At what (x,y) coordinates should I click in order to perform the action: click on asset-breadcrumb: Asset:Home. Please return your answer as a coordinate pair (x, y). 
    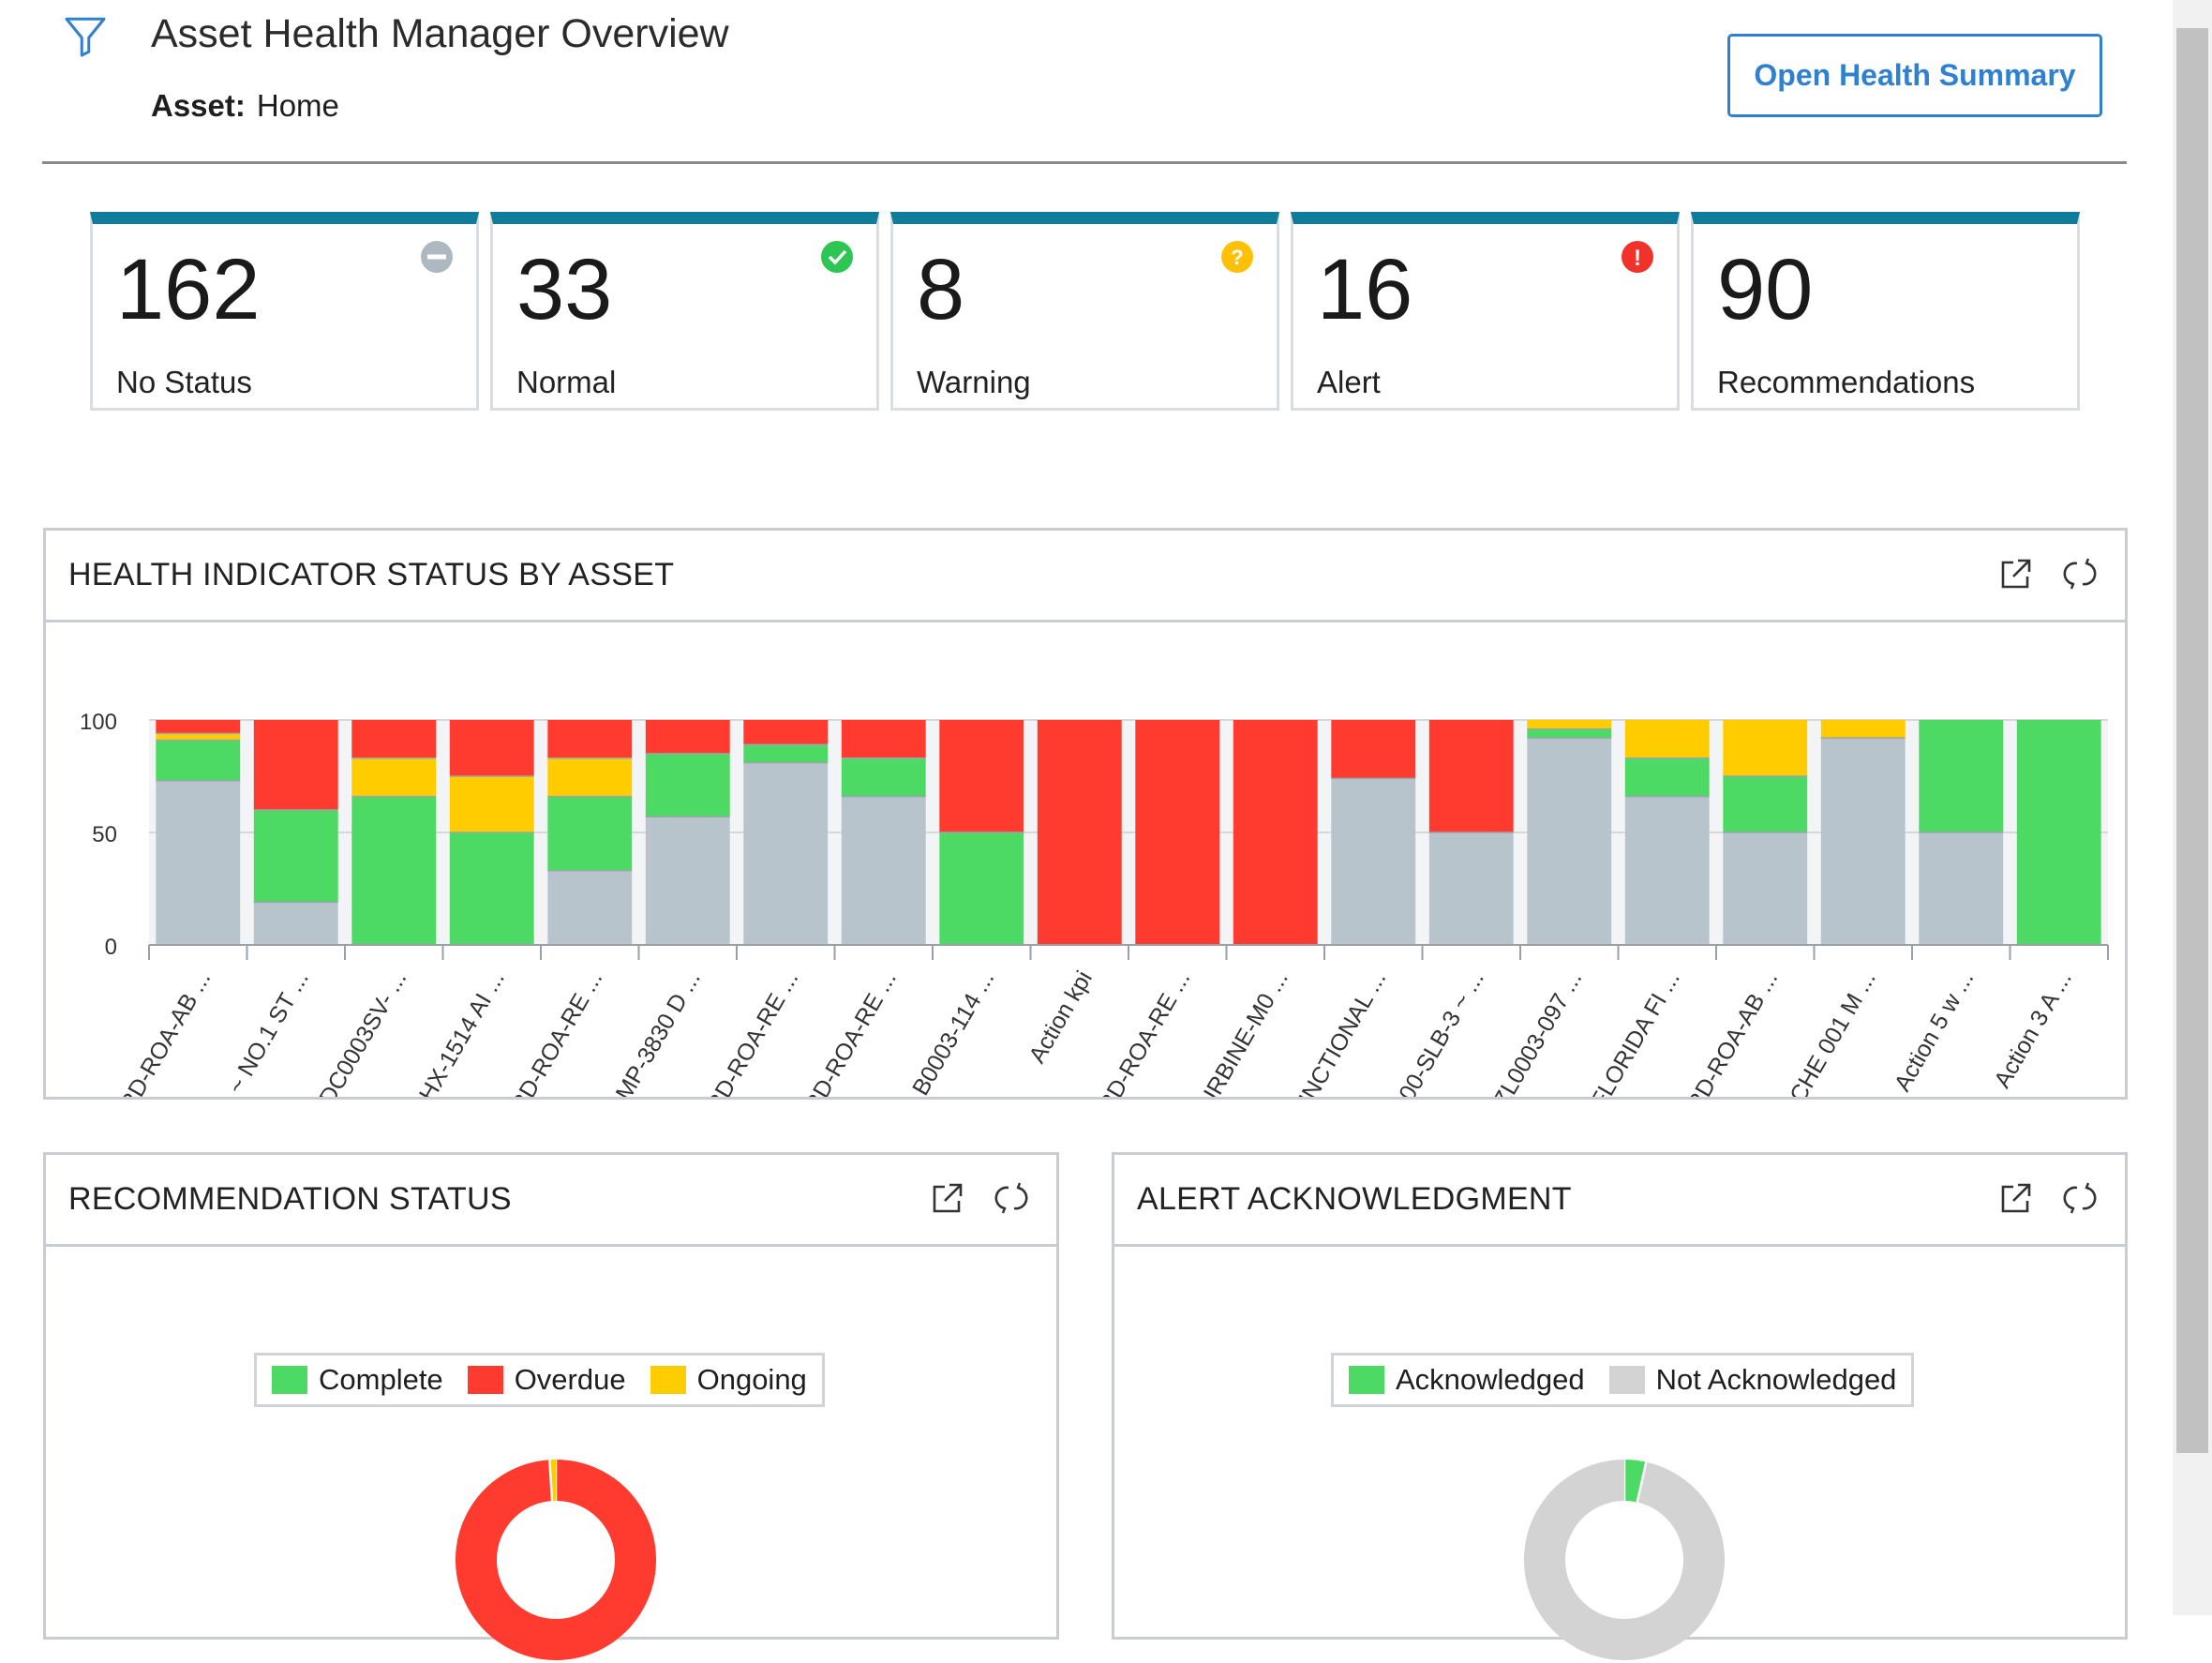
    Looking at the image, I should click on (245, 106).